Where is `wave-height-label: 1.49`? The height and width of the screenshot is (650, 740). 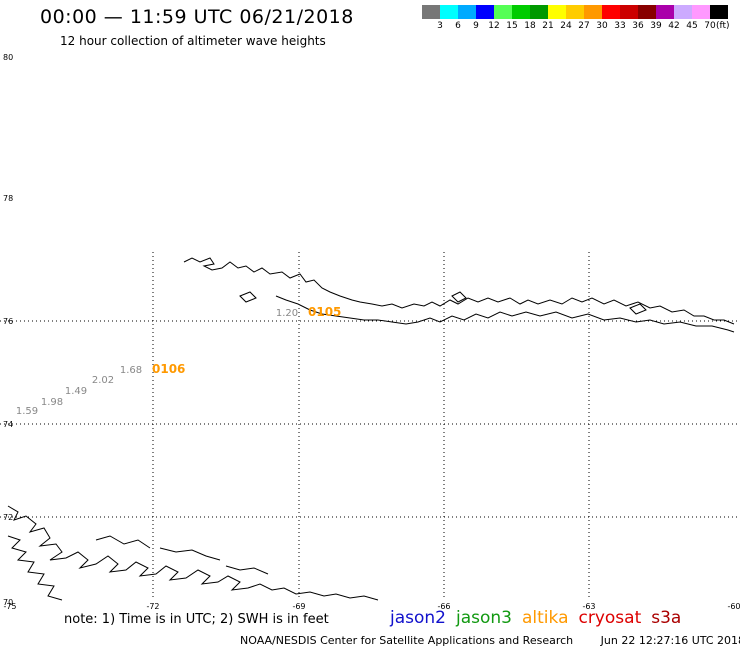
wave-height-label: 1.49 is located at coordinates (76, 391).